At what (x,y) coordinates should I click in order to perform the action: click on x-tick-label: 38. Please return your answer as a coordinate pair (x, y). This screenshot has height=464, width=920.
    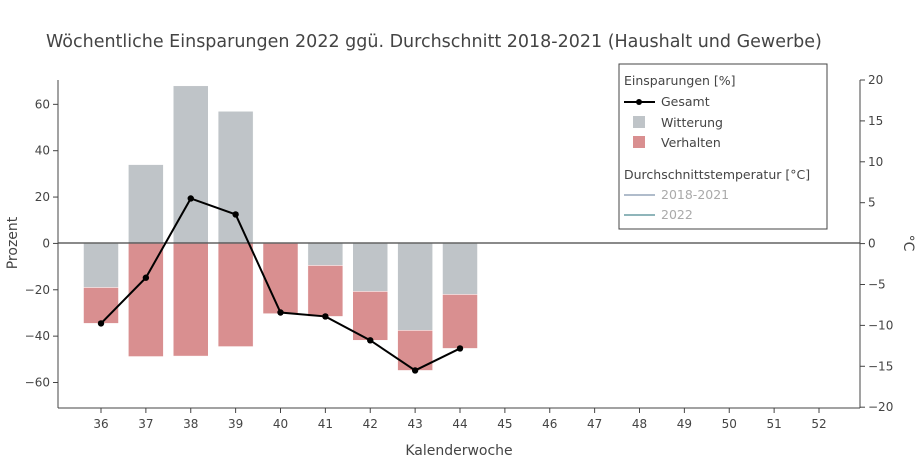
    Looking at the image, I should click on (190, 424).